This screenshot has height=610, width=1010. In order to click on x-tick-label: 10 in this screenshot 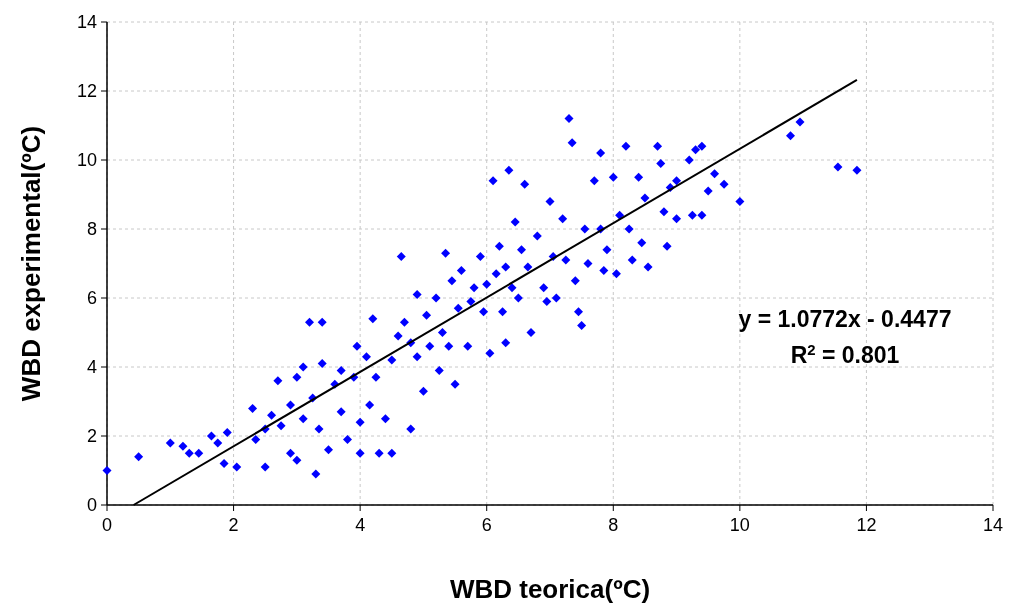, I will do `click(739, 525)`.